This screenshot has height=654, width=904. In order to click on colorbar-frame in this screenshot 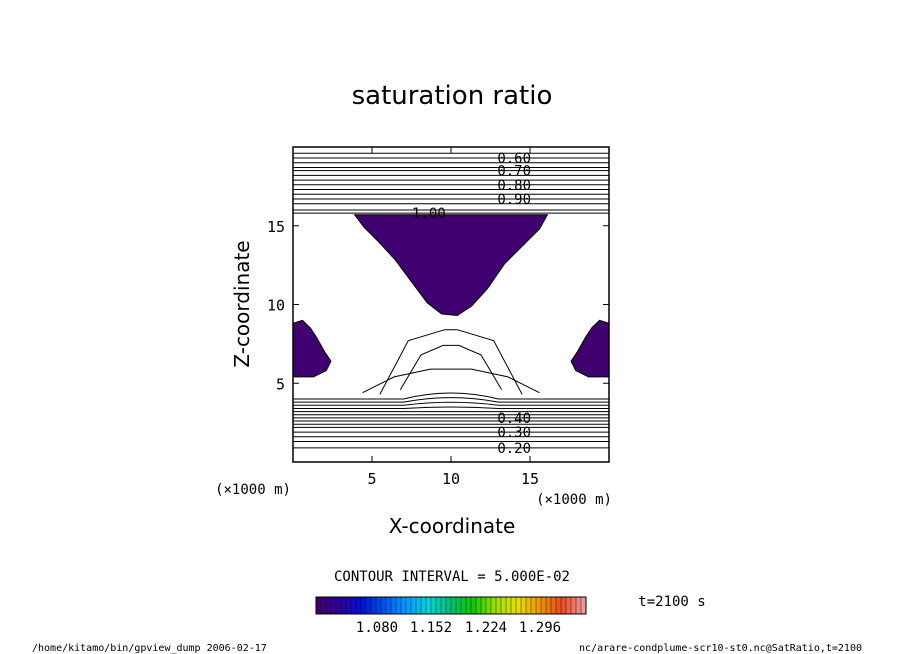, I will do `click(451, 605)`.